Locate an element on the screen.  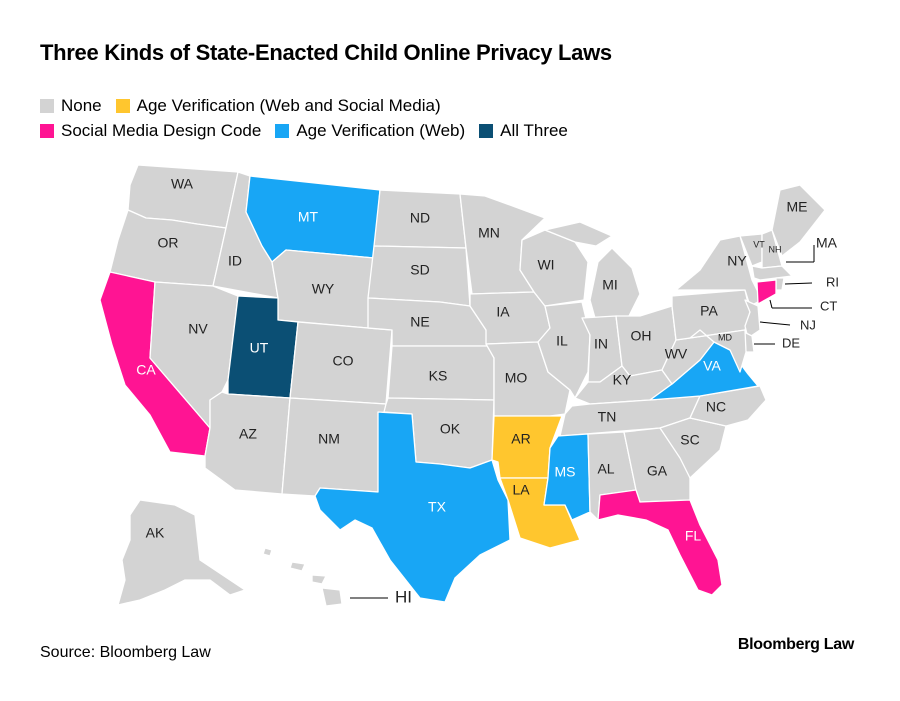
state-MA is located at coordinates (772, 273).